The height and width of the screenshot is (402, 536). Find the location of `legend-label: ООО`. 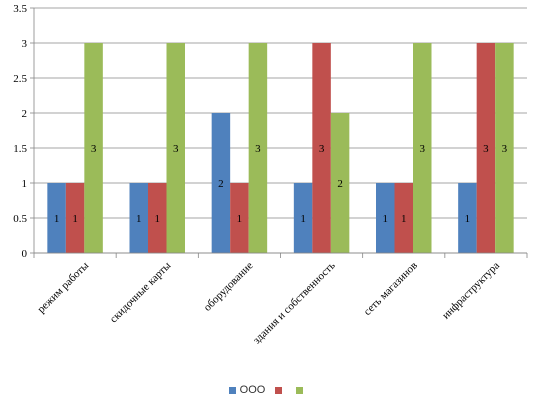

legend-label: ООО is located at coordinates (252, 390).